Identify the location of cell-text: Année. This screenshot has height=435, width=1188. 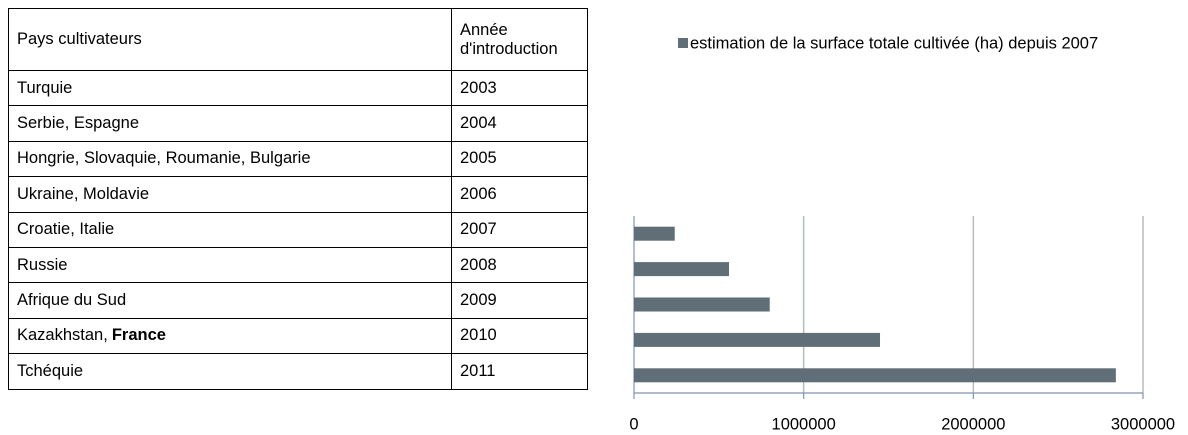
(484, 29).